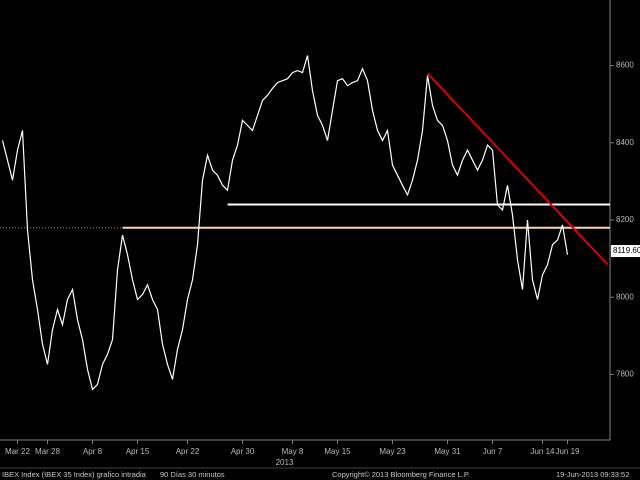 This screenshot has height=480, width=640. I want to click on x-tick-label: May 23, so click(392, 451).